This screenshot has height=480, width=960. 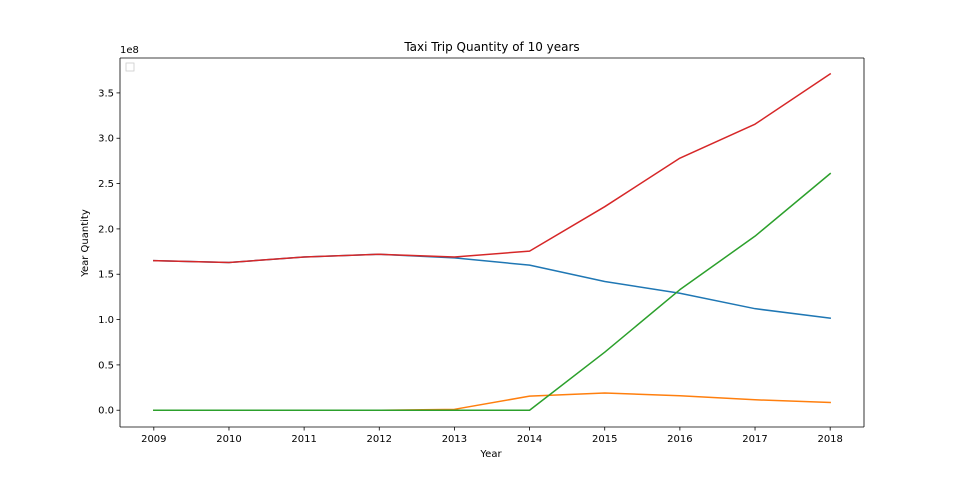 I want to click on x-tick-label: 2014, so click(x=529, y=439).